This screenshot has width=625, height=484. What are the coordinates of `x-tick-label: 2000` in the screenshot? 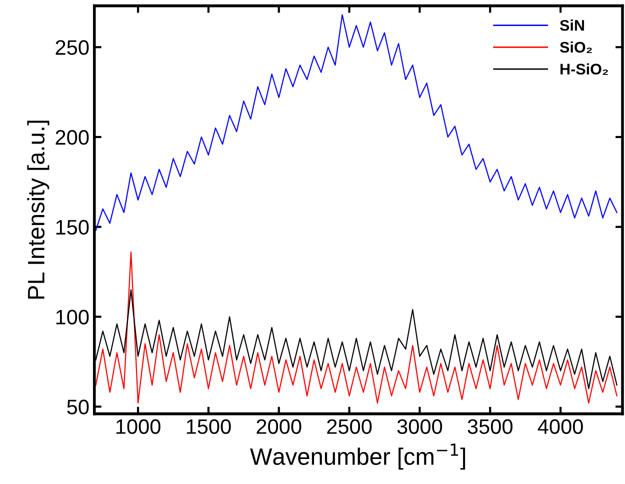 It's located at (279, 426).